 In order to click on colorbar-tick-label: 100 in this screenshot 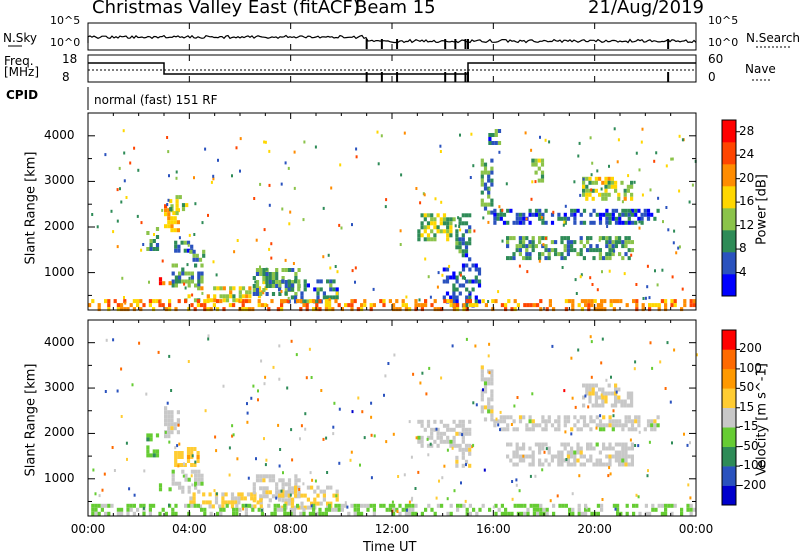, I will do `click(750, 367)`.